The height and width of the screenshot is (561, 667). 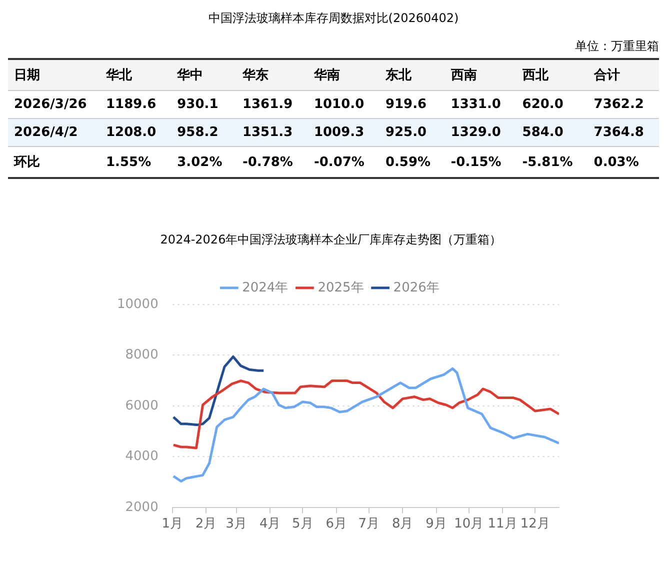 I want to click on x-tick-label: 8月, so click(x=403, y=524).